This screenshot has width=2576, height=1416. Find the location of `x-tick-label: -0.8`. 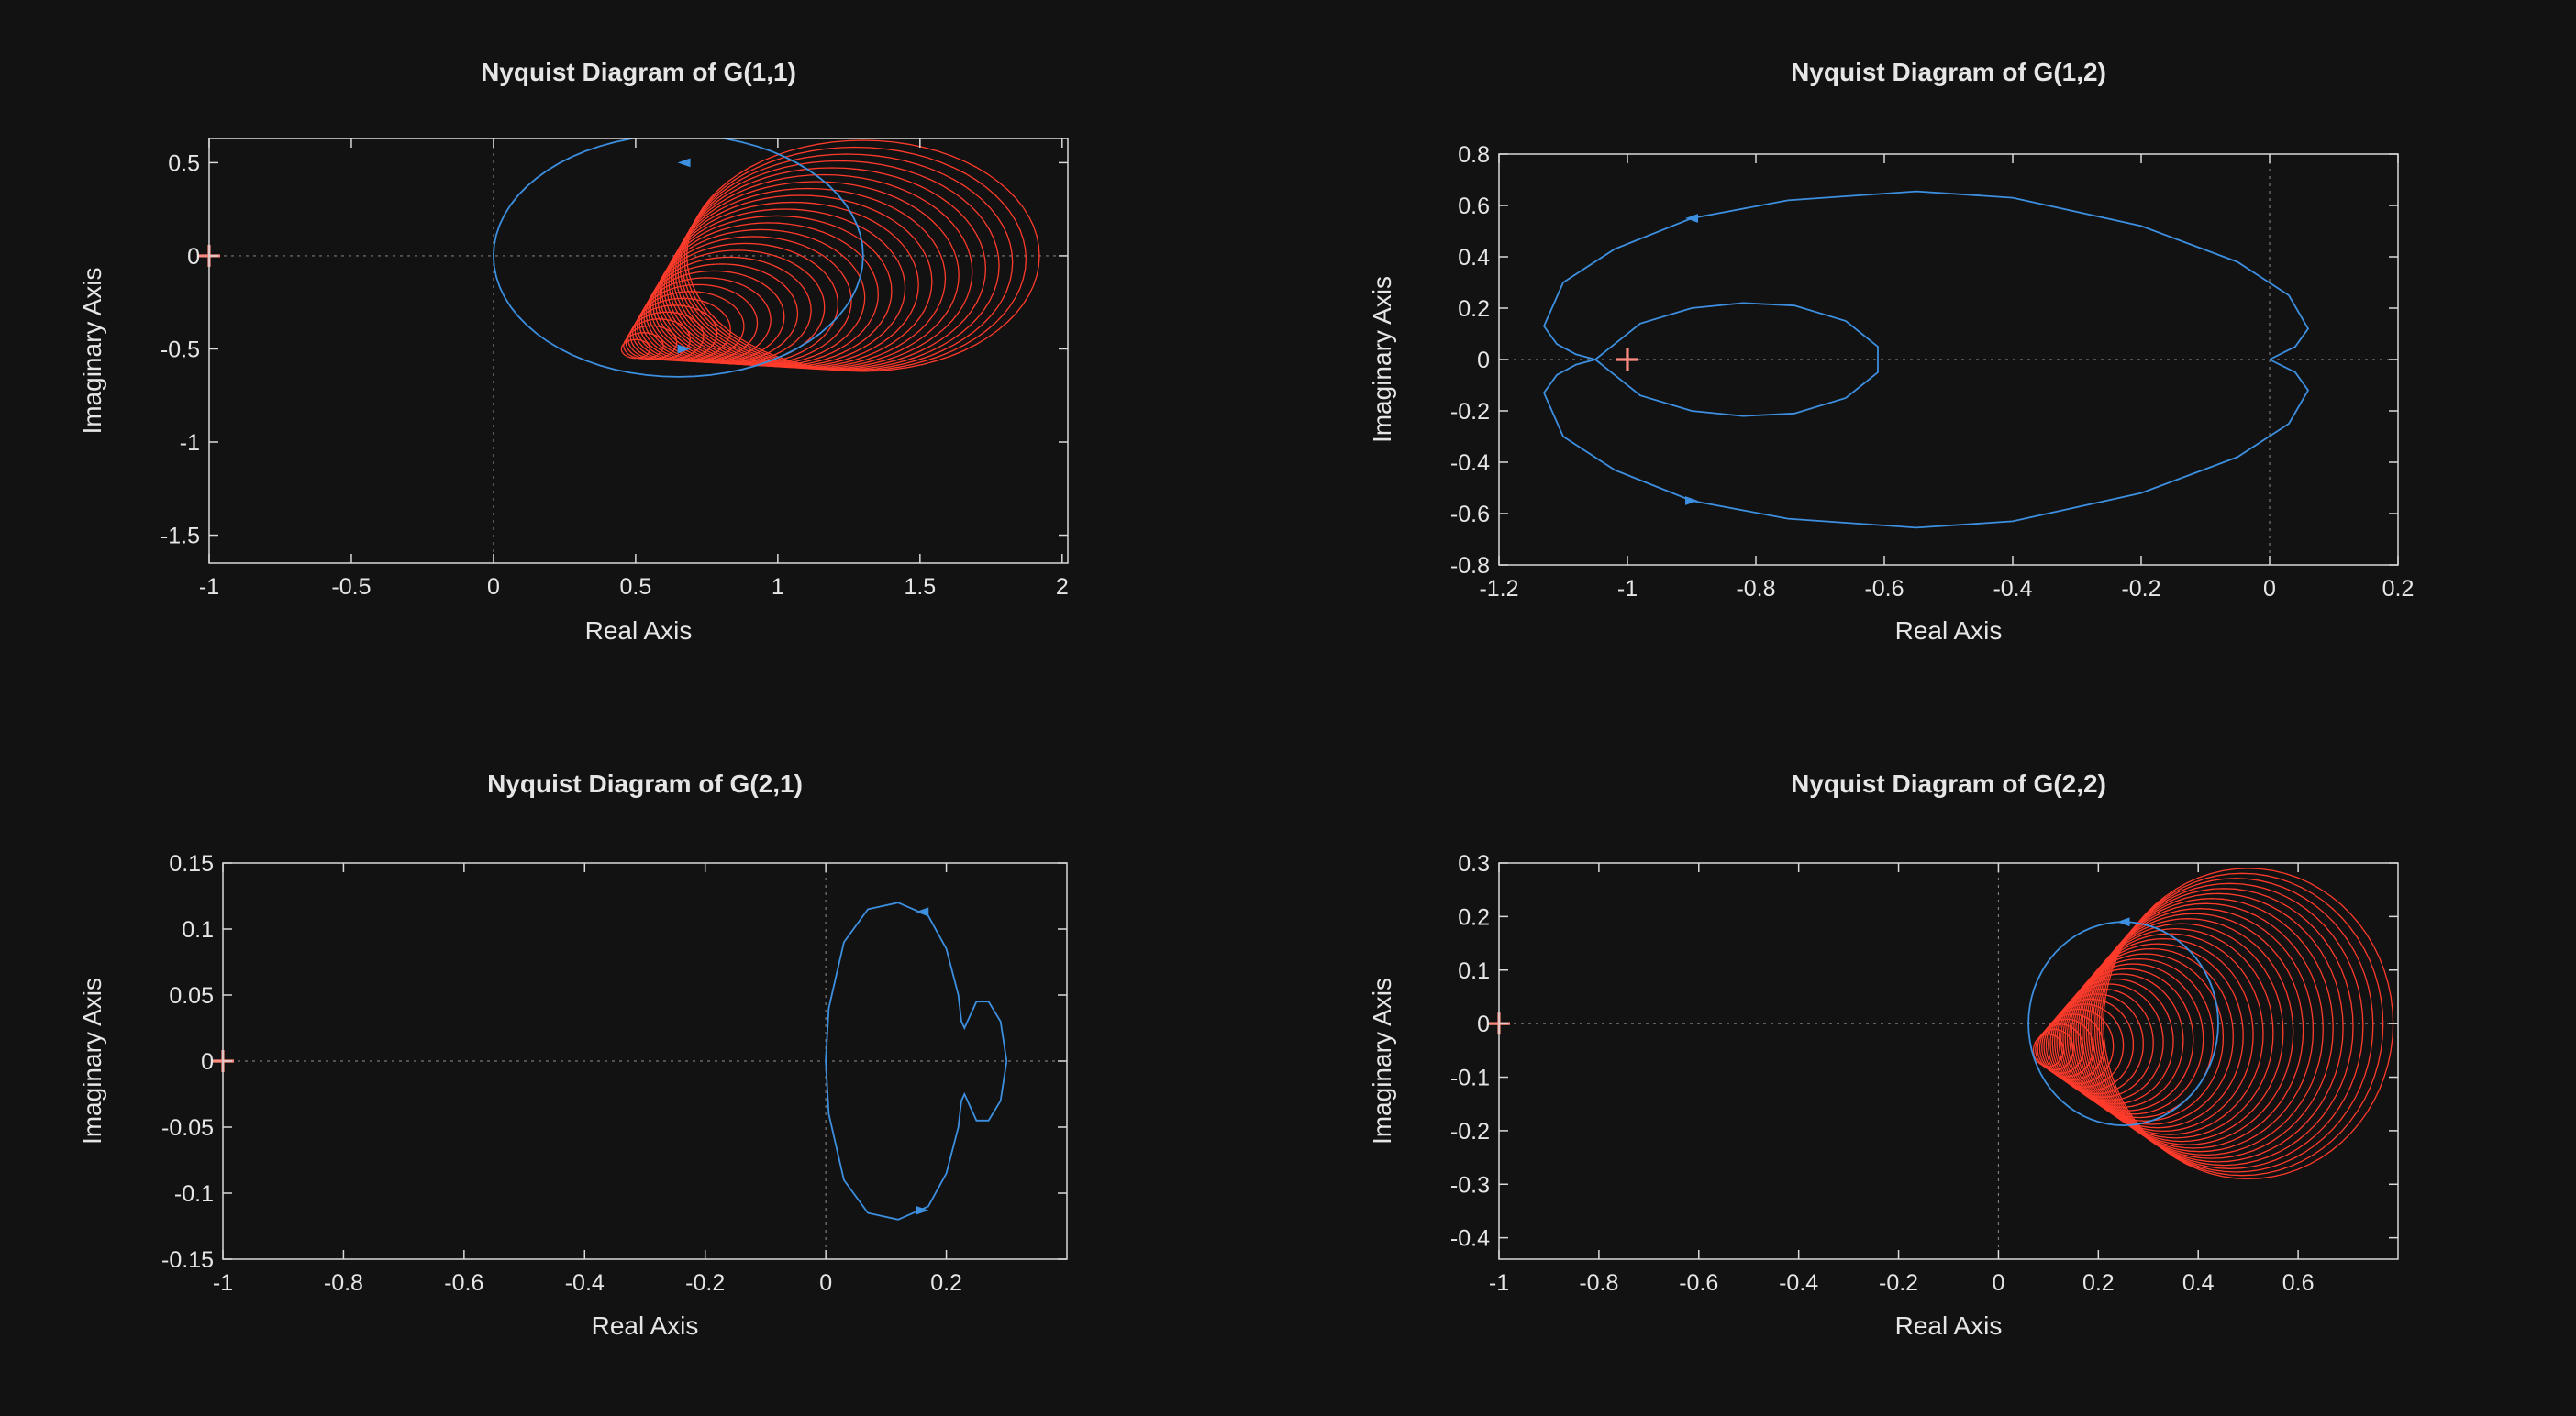

x-tick-label: -0.8 is located at coordinates (1755, 589).